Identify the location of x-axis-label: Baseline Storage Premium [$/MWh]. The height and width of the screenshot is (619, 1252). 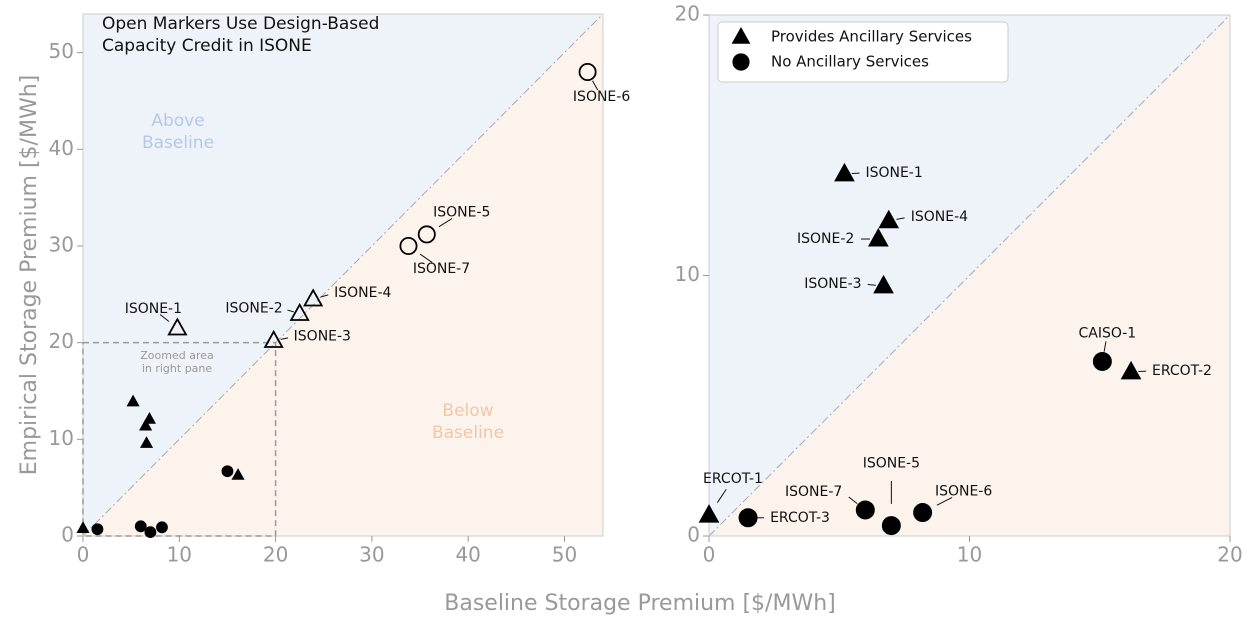
(639, 603).